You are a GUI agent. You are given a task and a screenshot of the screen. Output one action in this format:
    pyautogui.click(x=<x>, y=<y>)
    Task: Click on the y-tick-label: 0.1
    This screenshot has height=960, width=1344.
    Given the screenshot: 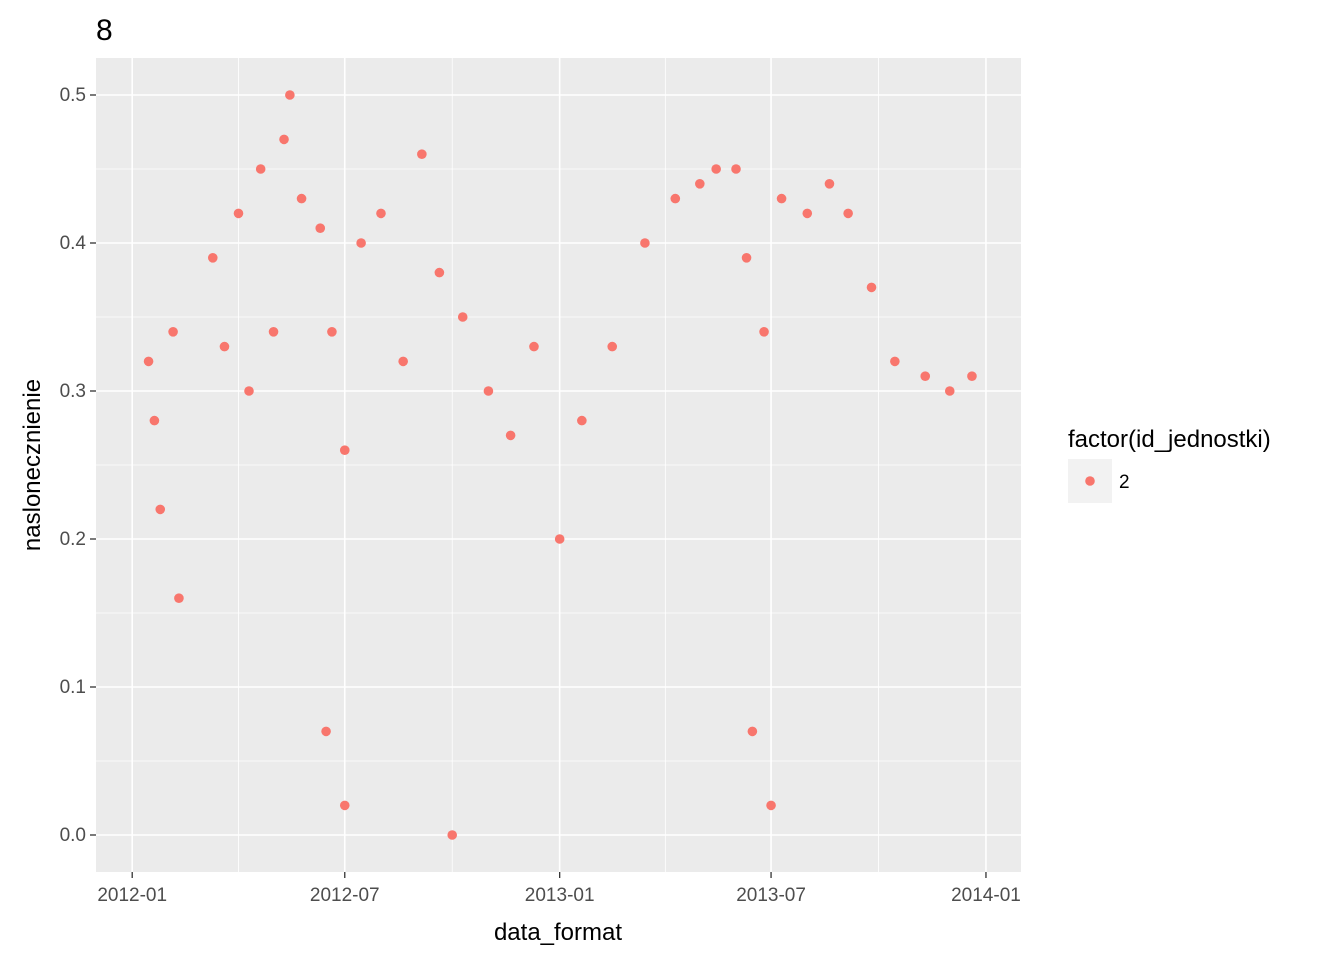 What is the action you would take?
    pyautogui.click(x=73, y=687)
    